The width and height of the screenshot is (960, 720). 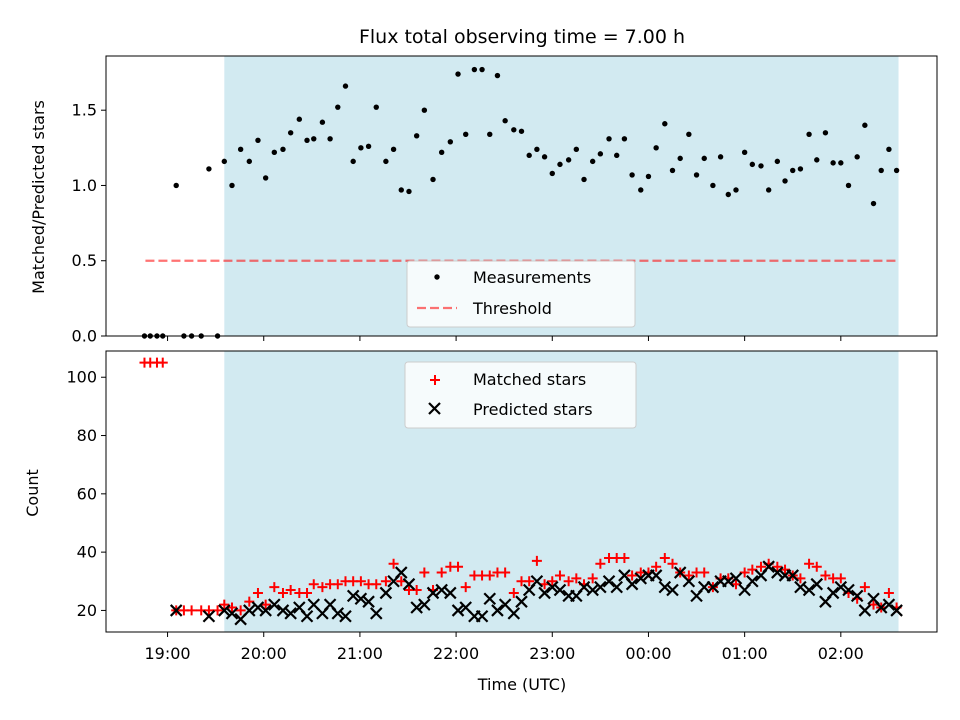 I want to click on bottom-y-tick-label: 40, so click(x=87, y=552).